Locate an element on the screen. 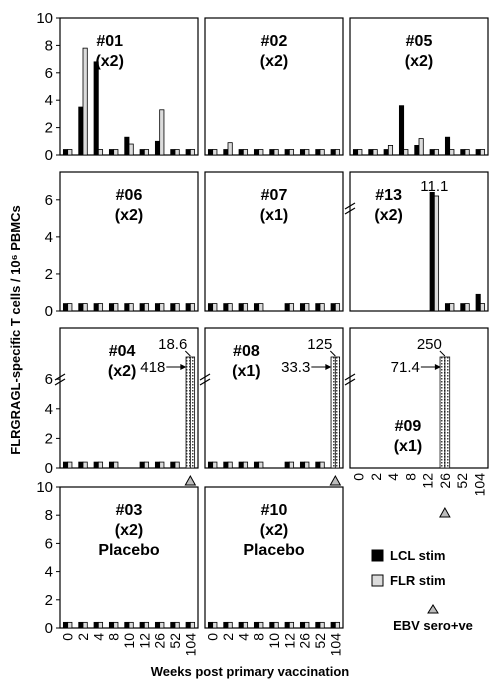  bar-10-lcl-wk12 is located at coordinates (287, 625).